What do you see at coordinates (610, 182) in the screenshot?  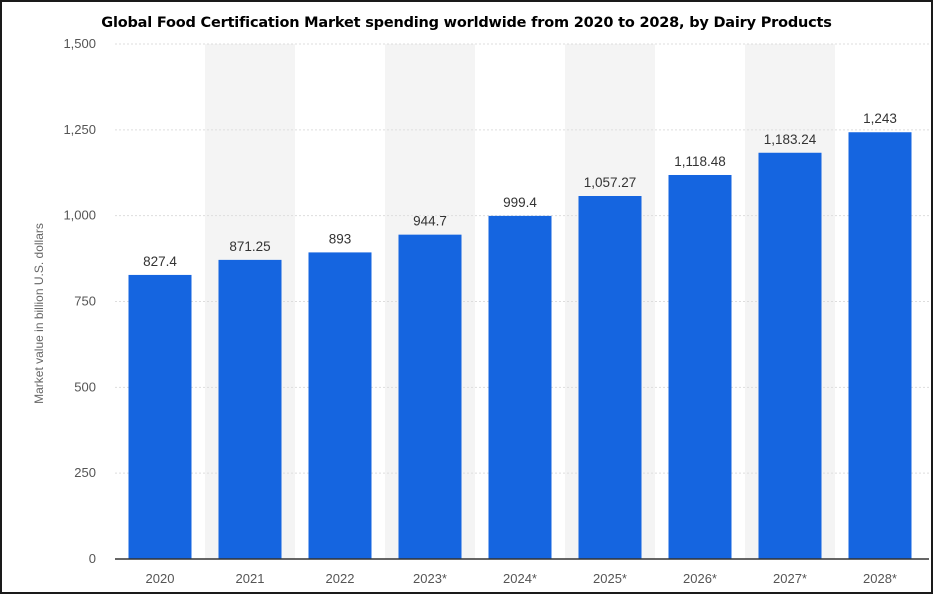 I see `data-label: 1,057.27` at bounding box center [610, 182].